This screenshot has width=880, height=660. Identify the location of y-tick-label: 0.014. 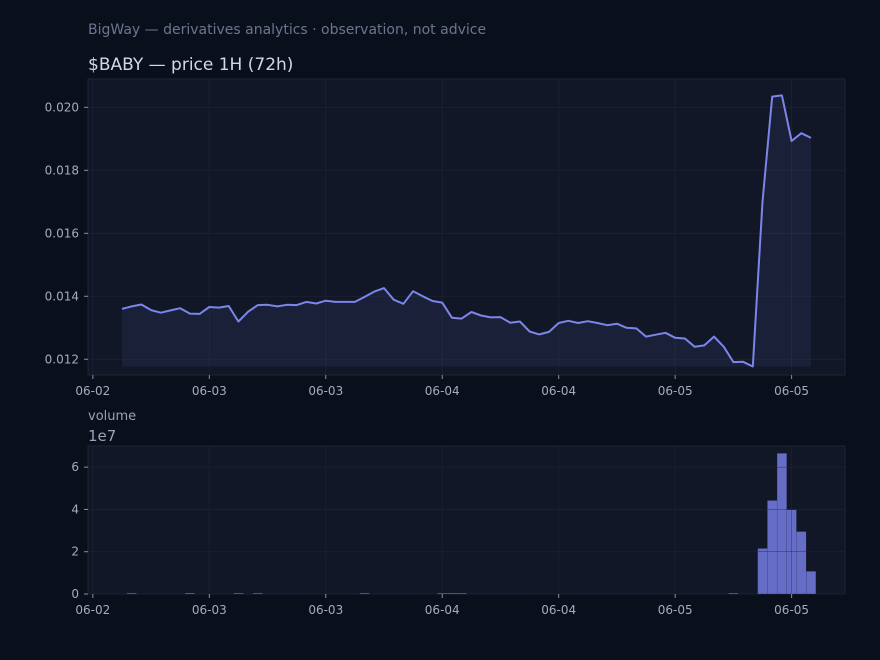
(62, 296).